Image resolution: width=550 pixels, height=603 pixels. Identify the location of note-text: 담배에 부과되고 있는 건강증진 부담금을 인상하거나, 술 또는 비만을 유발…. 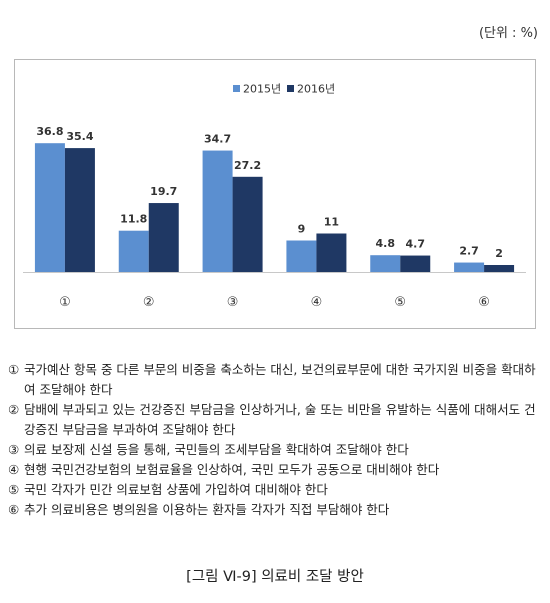
(280, 419).